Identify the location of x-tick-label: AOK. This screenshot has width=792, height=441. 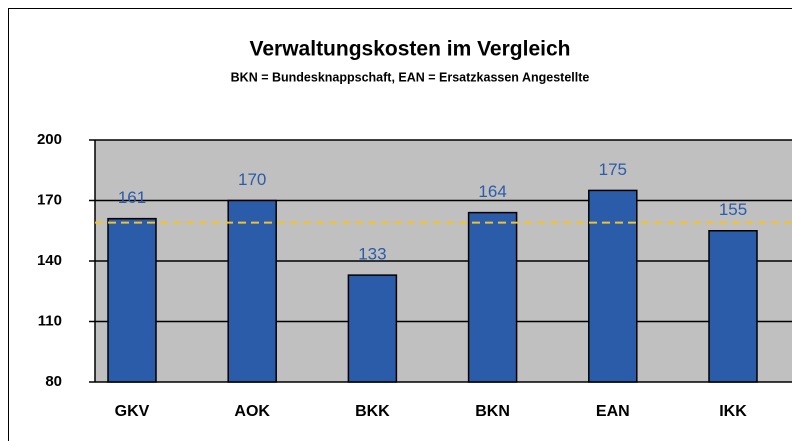
(252, 411).